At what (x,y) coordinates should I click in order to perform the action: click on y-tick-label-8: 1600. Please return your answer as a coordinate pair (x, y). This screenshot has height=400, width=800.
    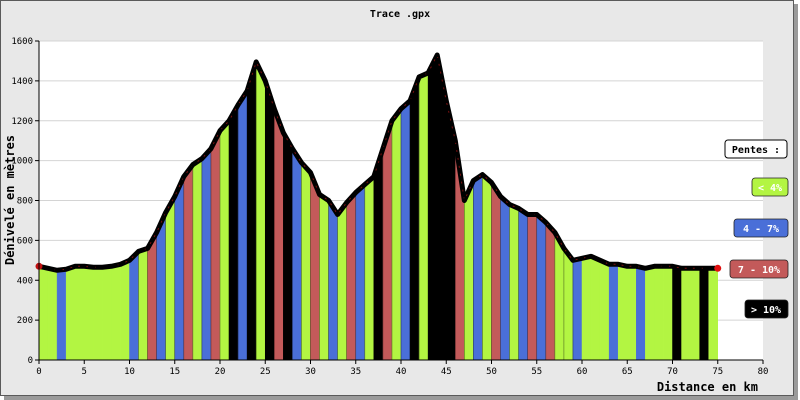
    Looking at the image, I should click on (22, 42).